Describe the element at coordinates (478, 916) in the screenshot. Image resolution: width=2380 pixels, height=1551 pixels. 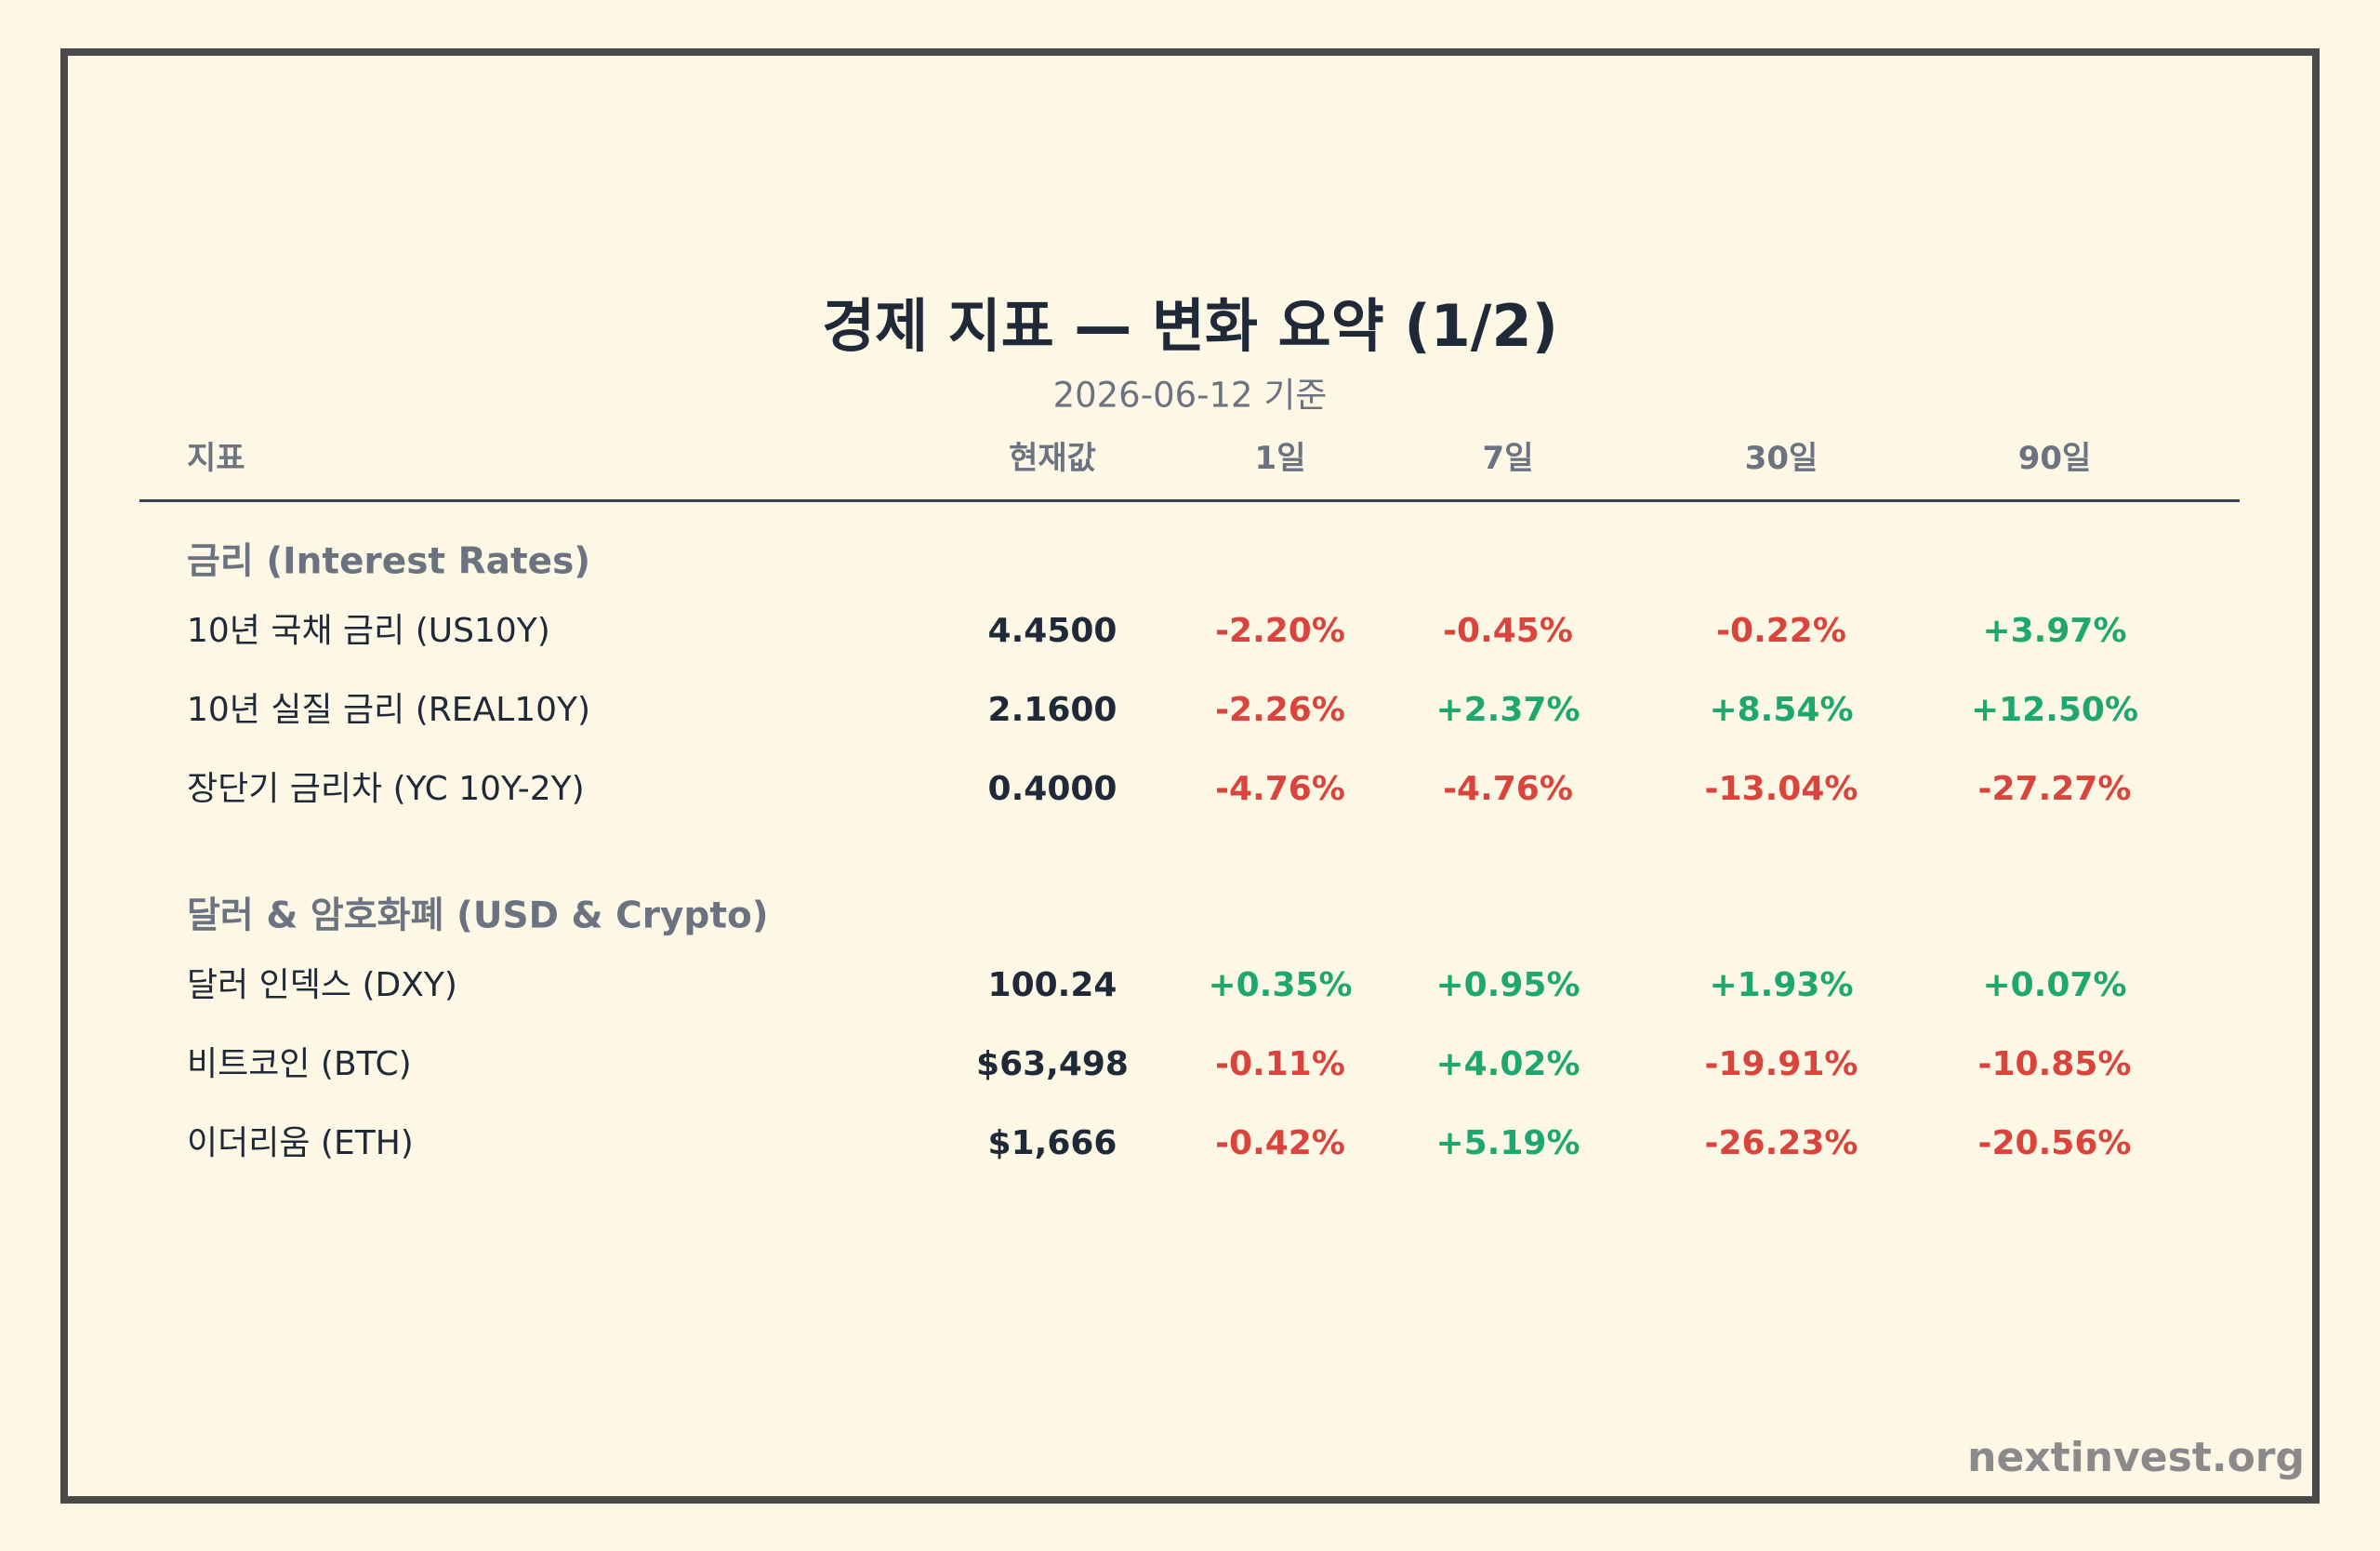
I see `section-title: 달러 & 암호화폐 (USD & Crypto)` at that location.